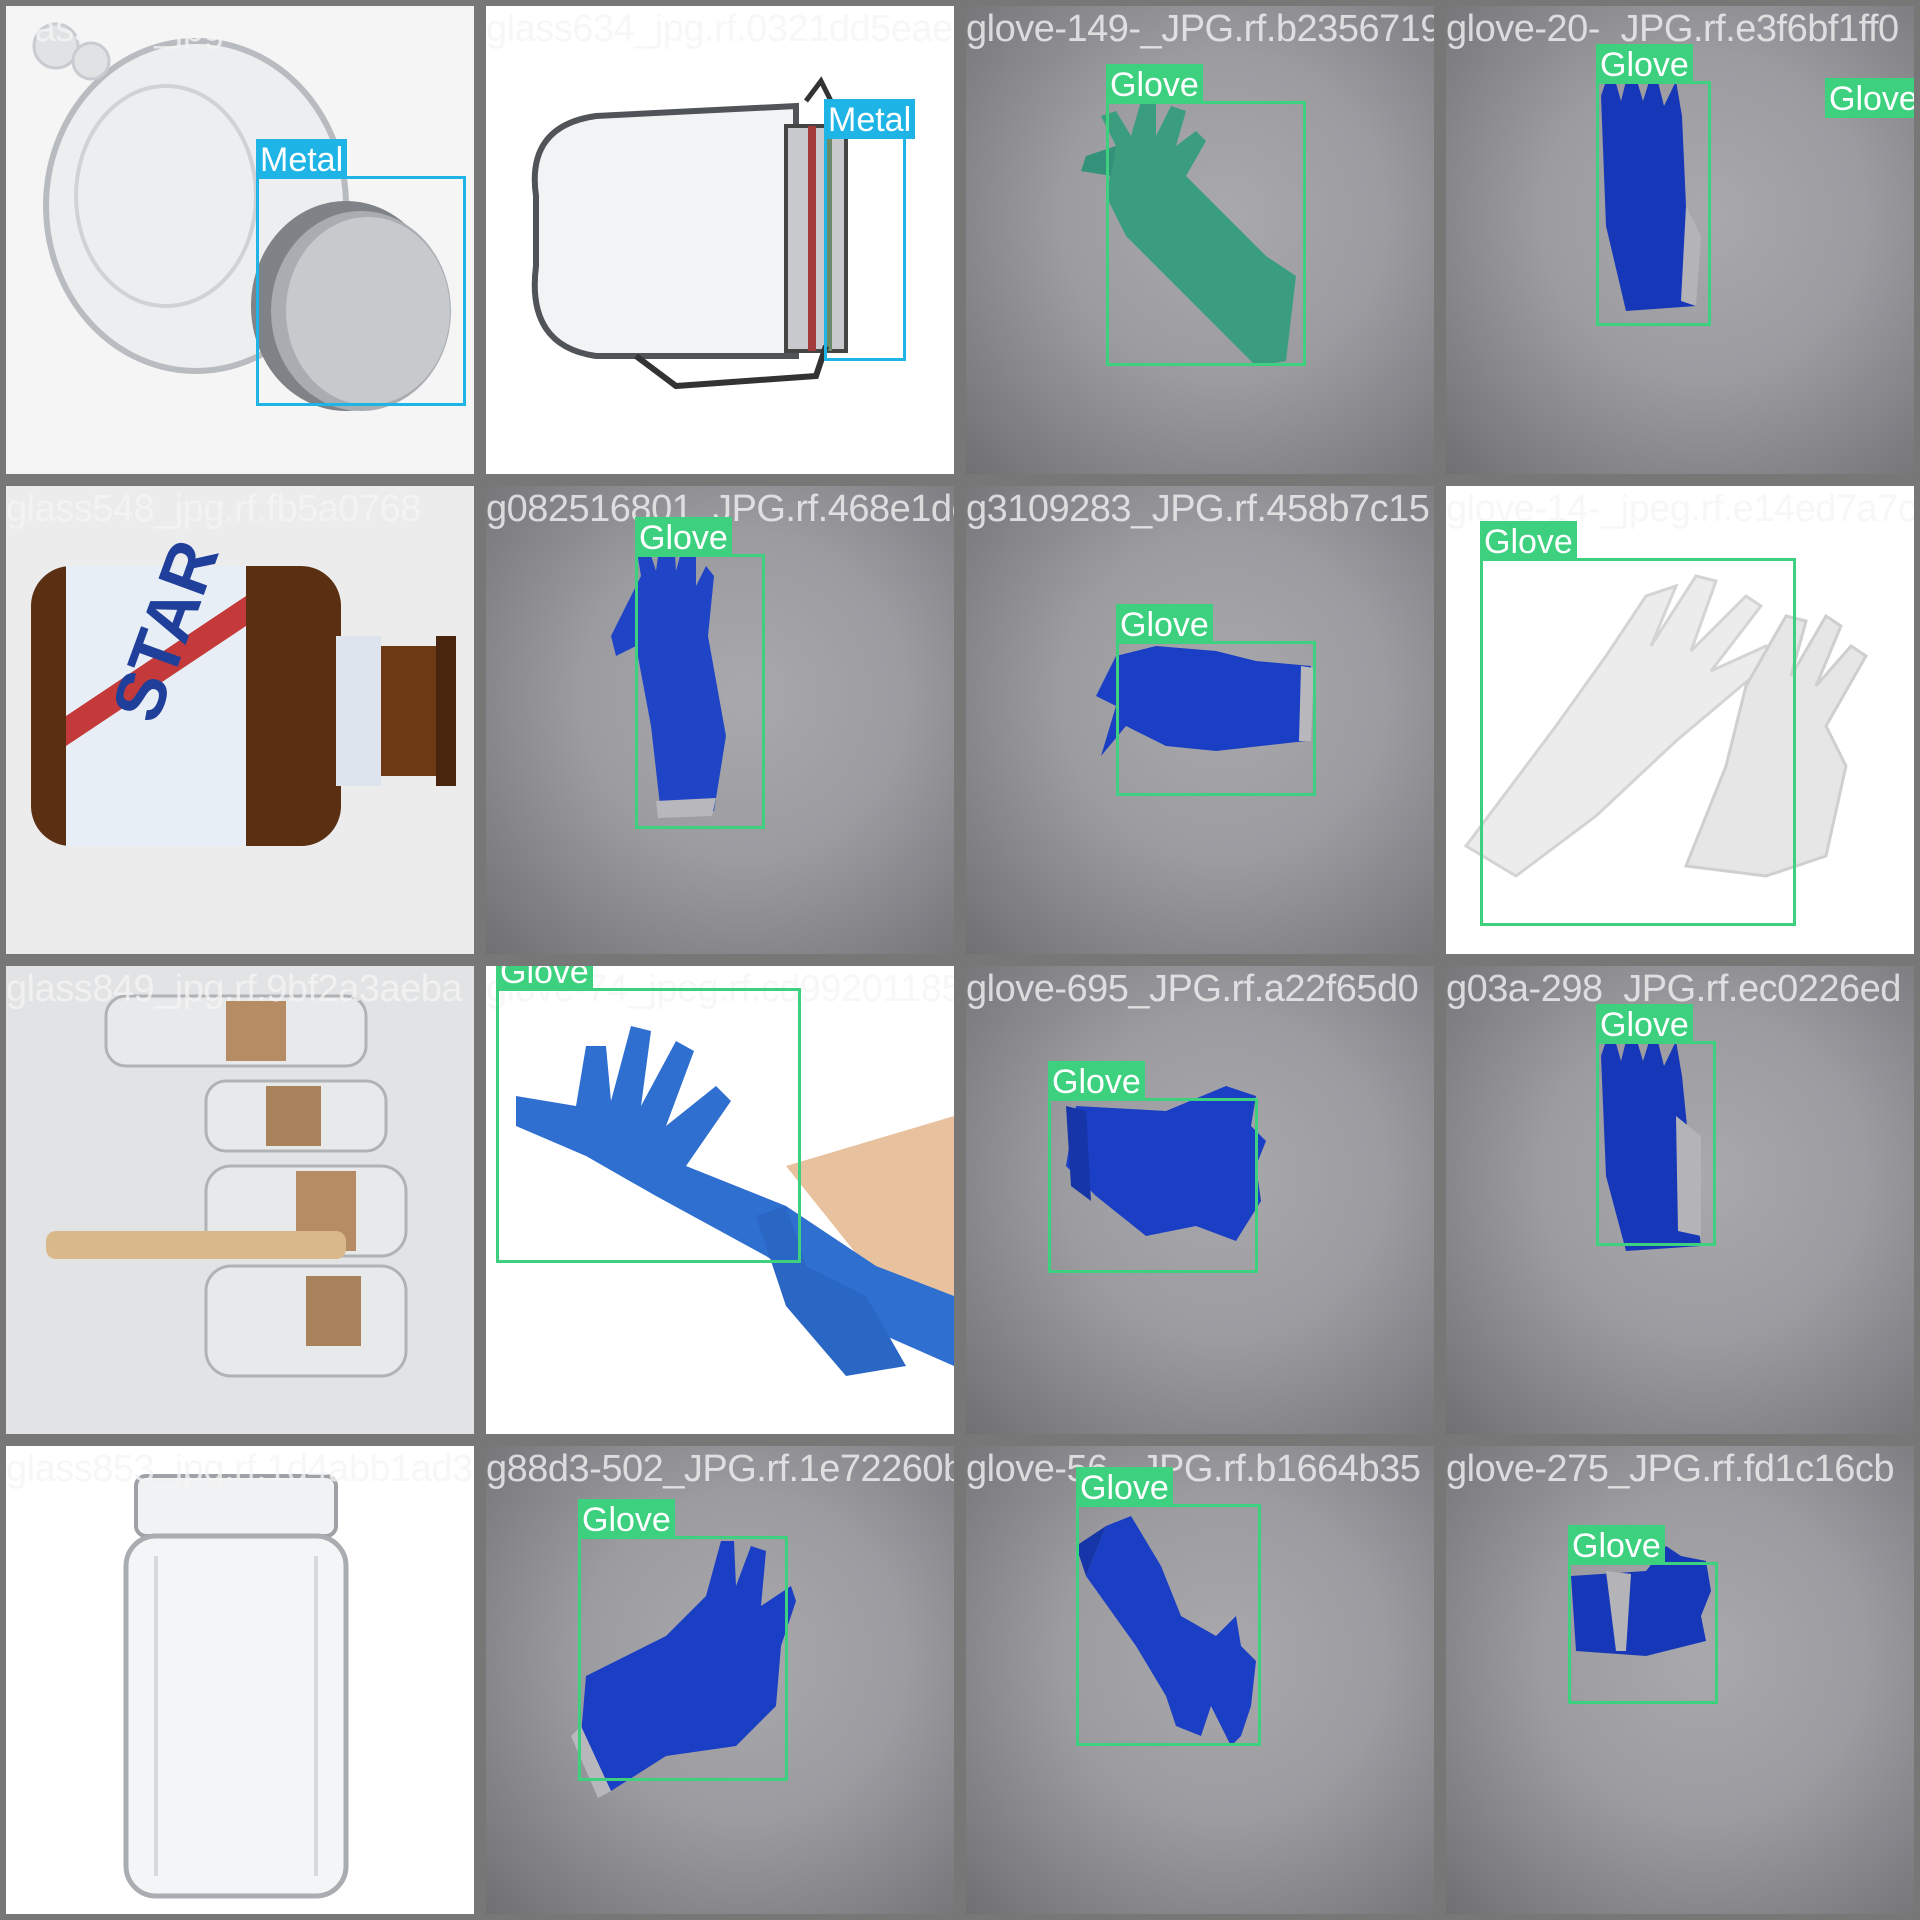 This screenshot has width=1920, height=1920. I want to click on tile-glove-275: glove-275_JPG.rf.fd1c16cb Glove, so click(1680, 1680).